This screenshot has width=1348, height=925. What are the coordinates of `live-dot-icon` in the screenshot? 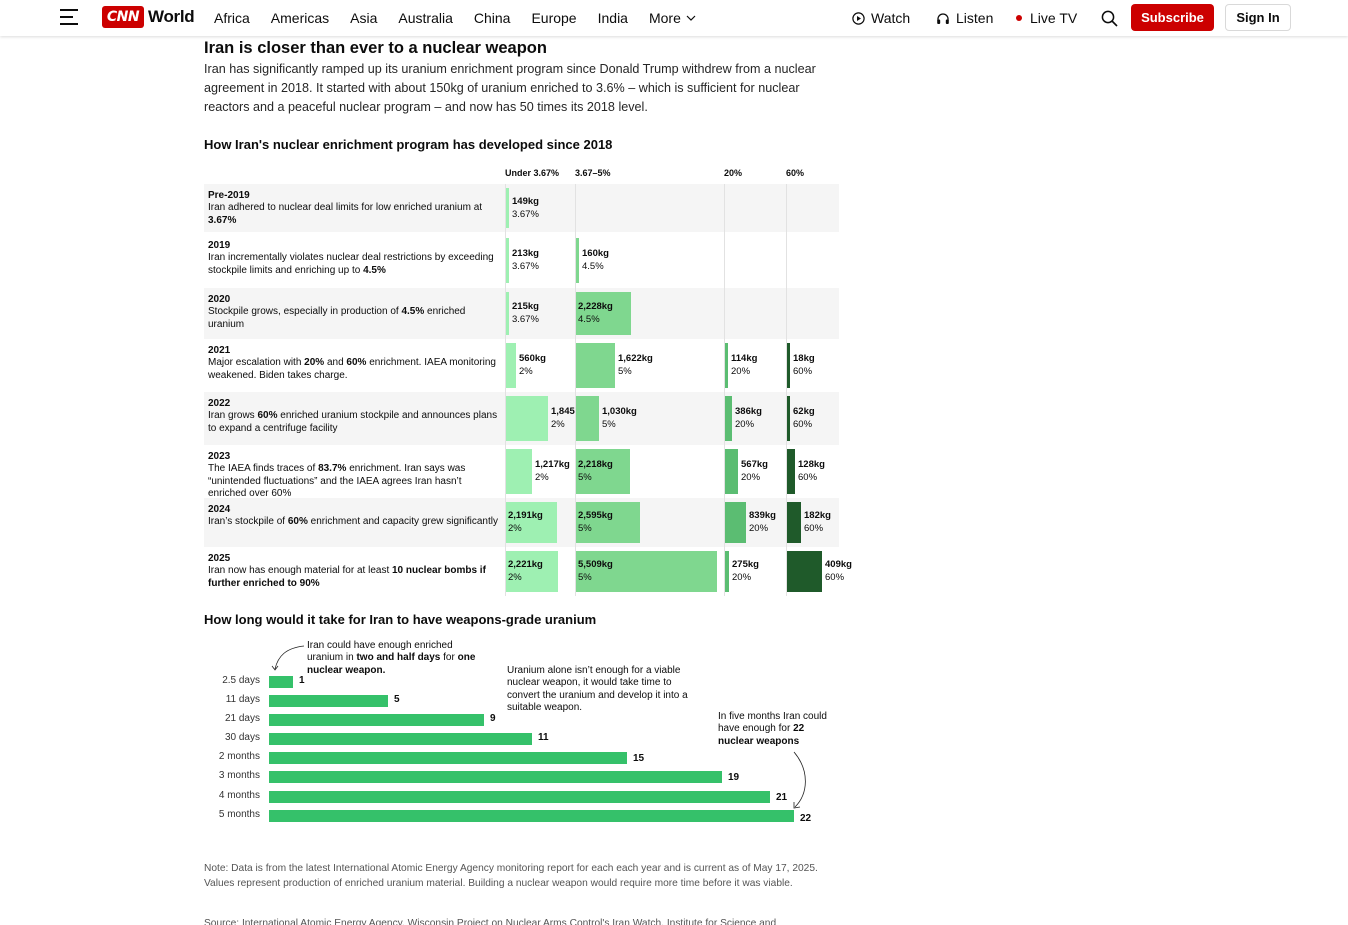 It's located at (1019, 18).